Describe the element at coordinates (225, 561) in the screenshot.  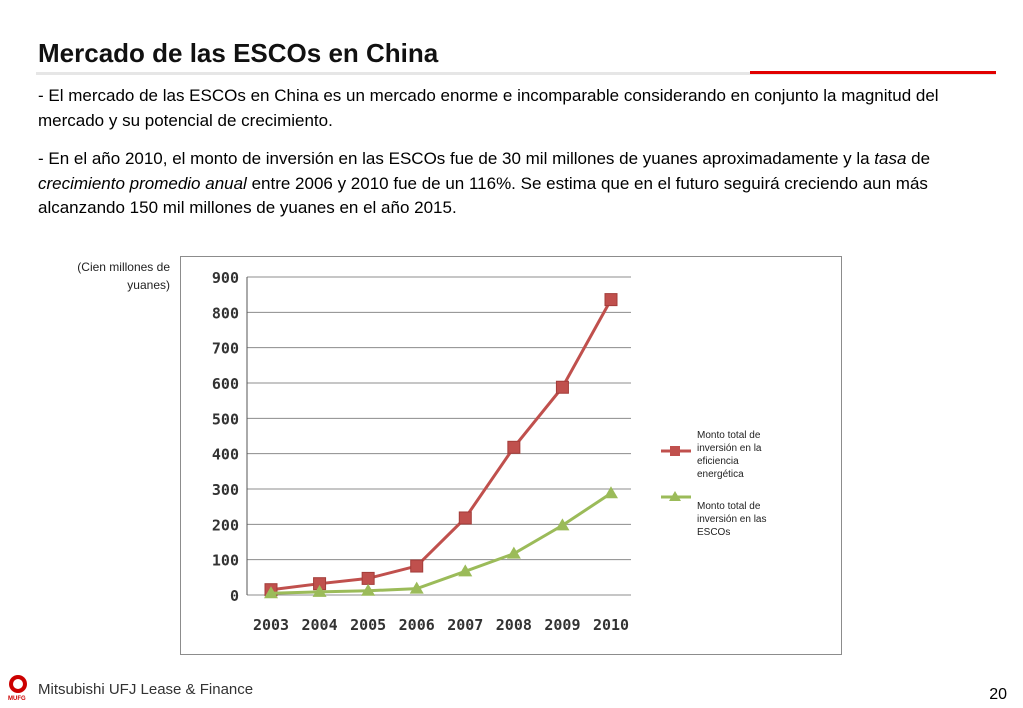
I see `y-tick-label: 100` at that location.